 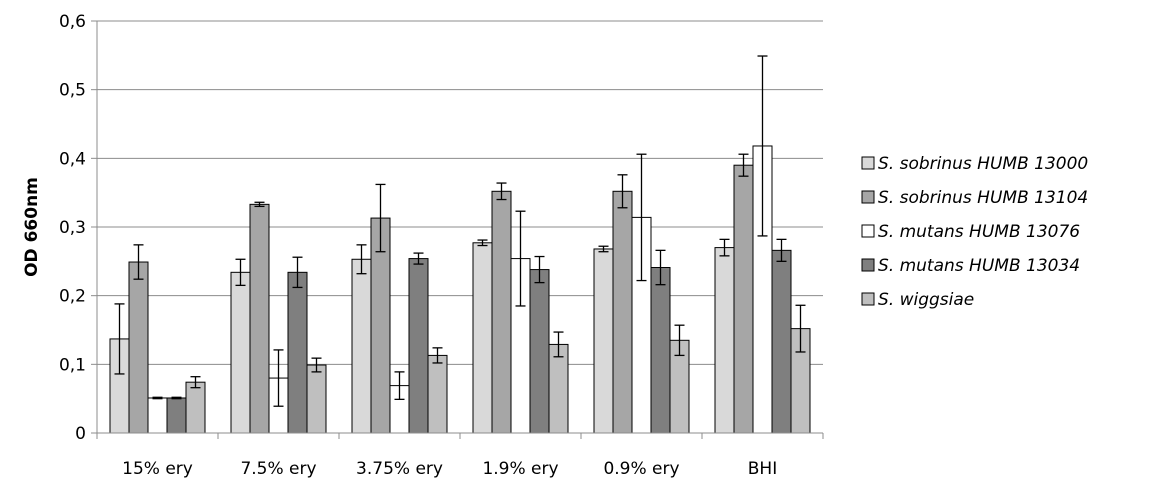 What do you see at coordinates (32, 227) in the screenshot?
I see `y-axis-label: OD 660nm` at bounding box center [32, 227].